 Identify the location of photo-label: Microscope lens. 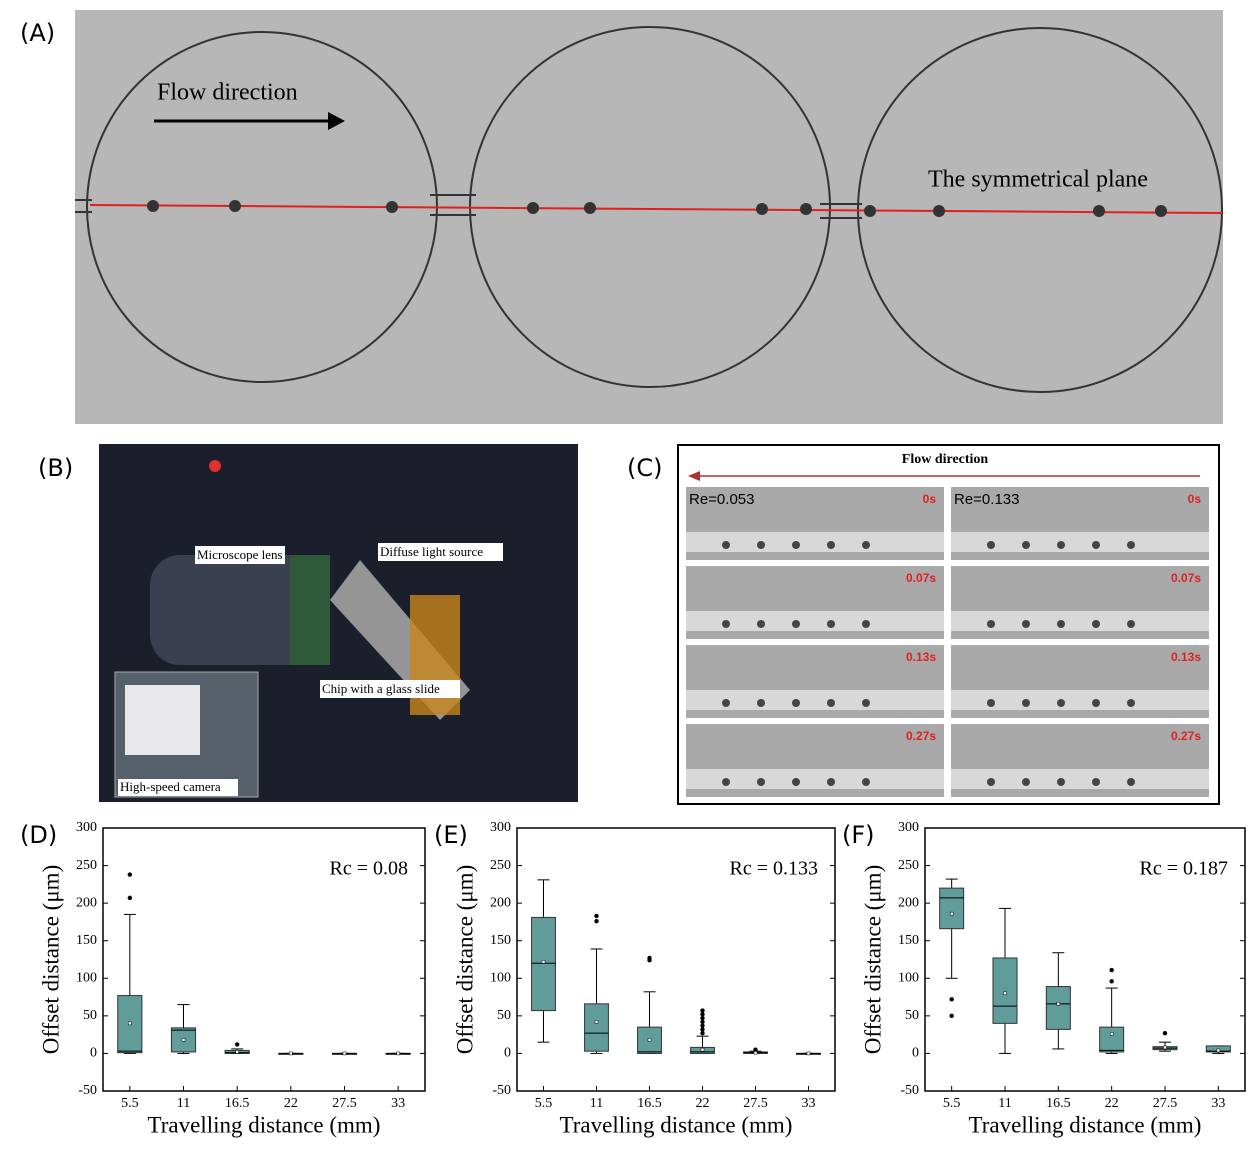
(240, 554).